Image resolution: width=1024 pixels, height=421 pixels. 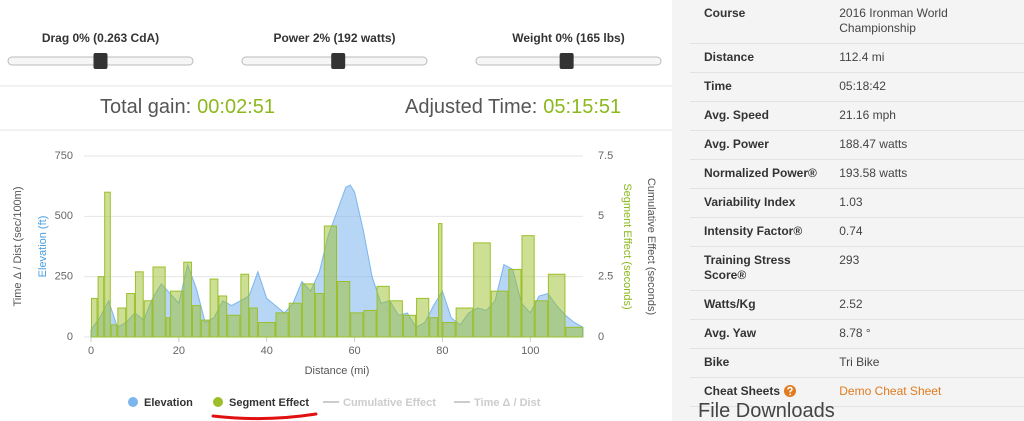 What do you see at coordinates (729, 57) in the screenshot?
I see `label-text: Distance` at bounding box center [729, 57].